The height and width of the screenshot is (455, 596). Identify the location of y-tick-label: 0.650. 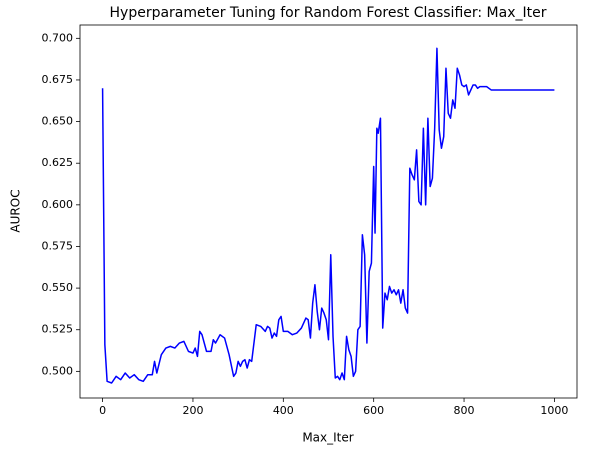
(58, 121).